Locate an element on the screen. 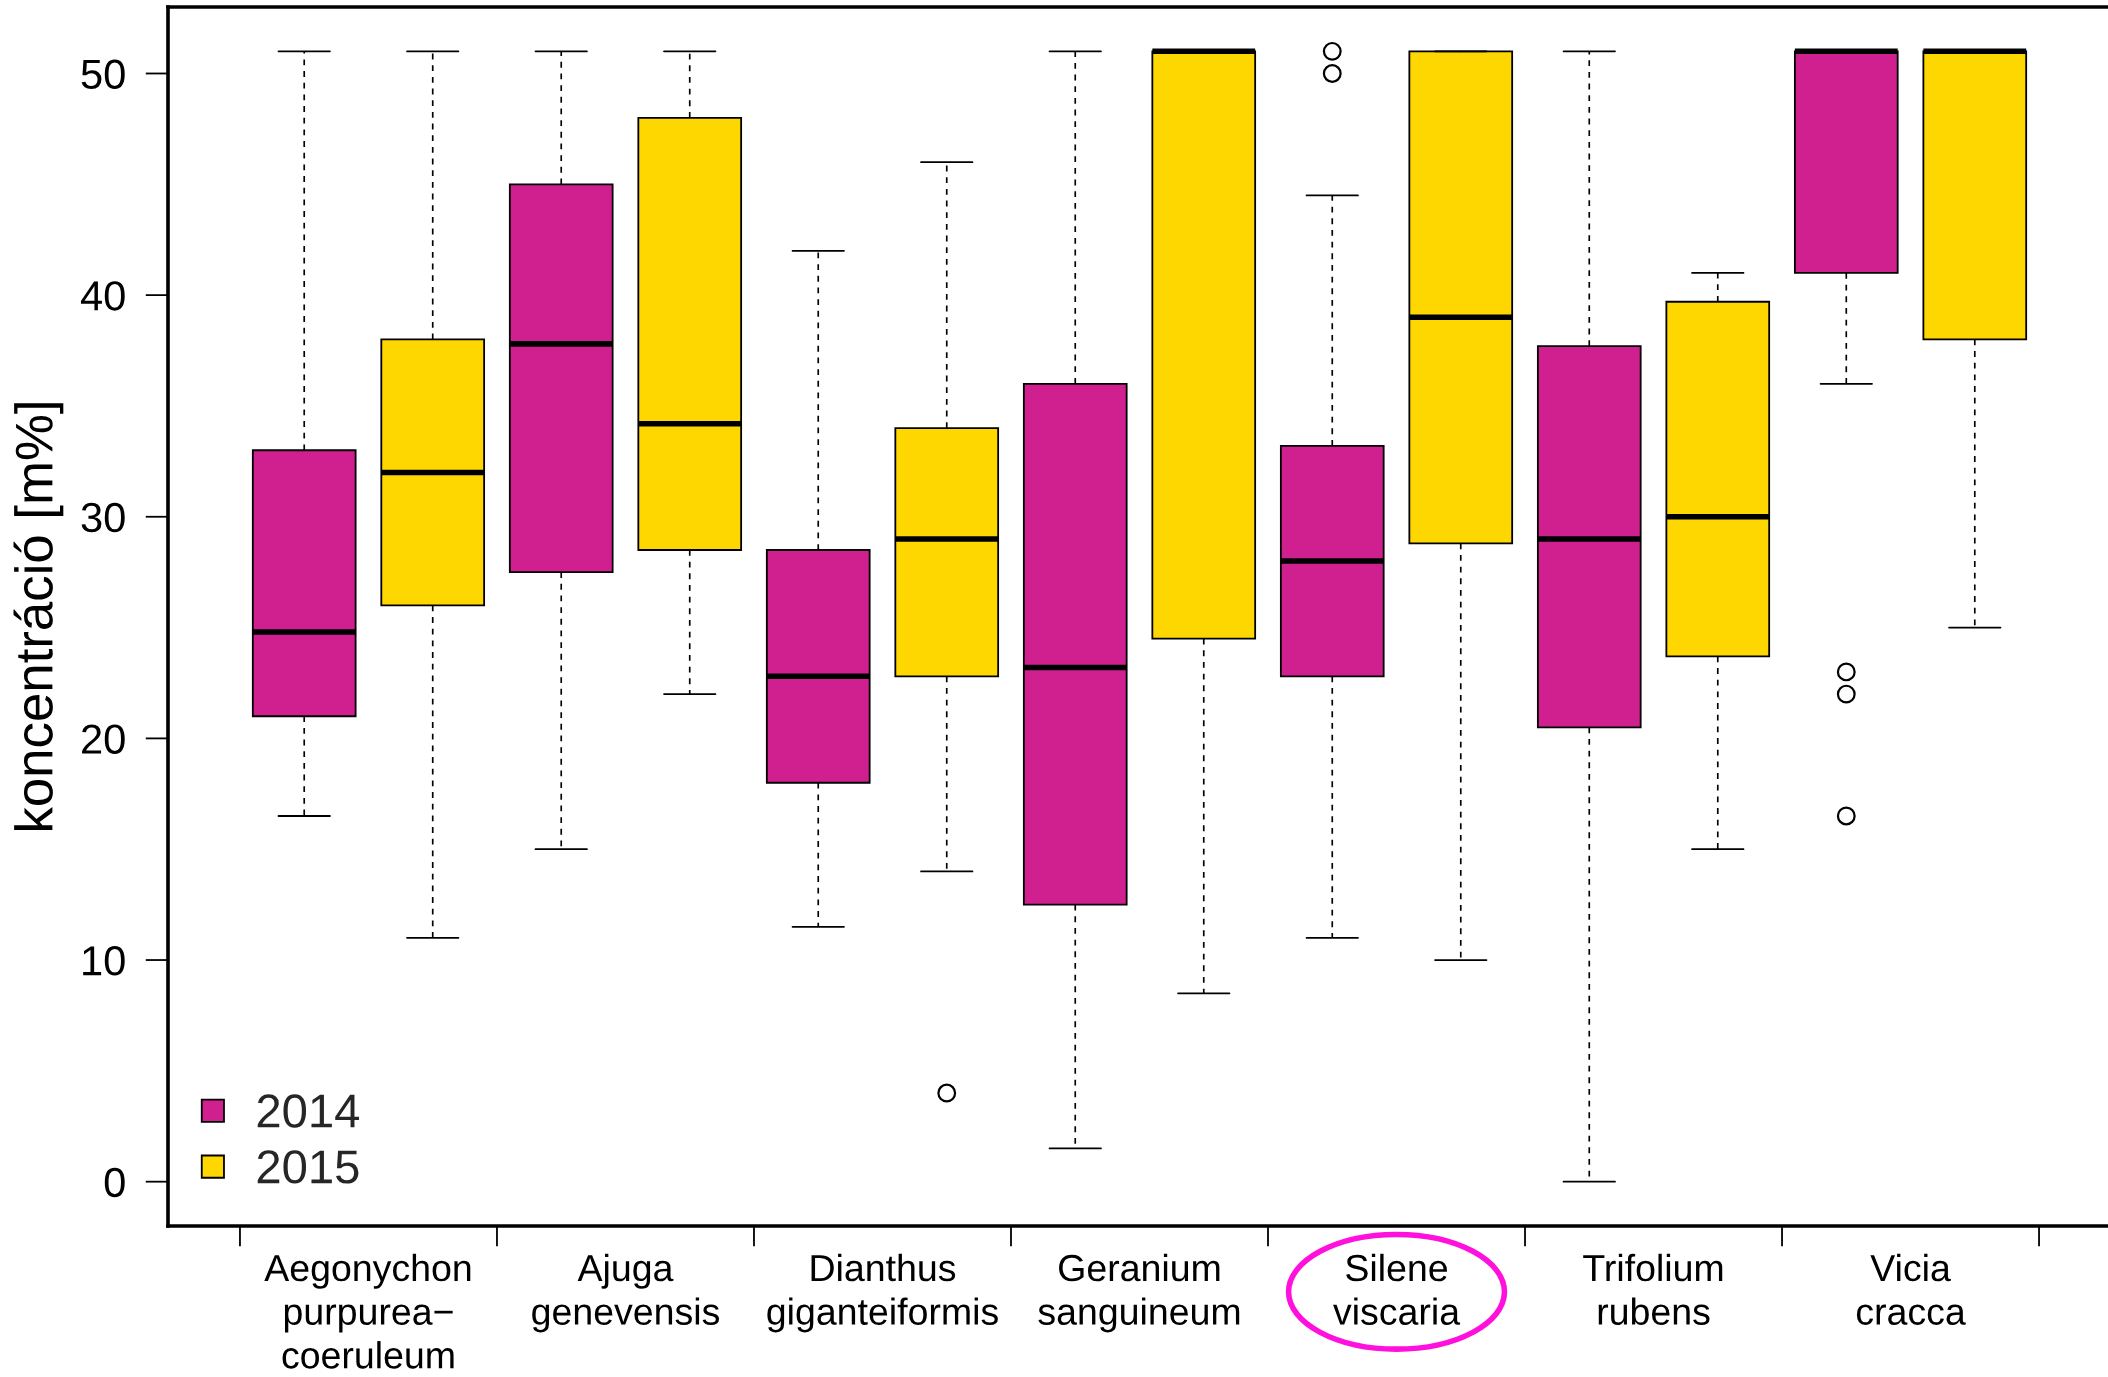 The width and height of the screenshot is (2108, 1377). y-tick-label: 10 is located at coordinates (104, 961).